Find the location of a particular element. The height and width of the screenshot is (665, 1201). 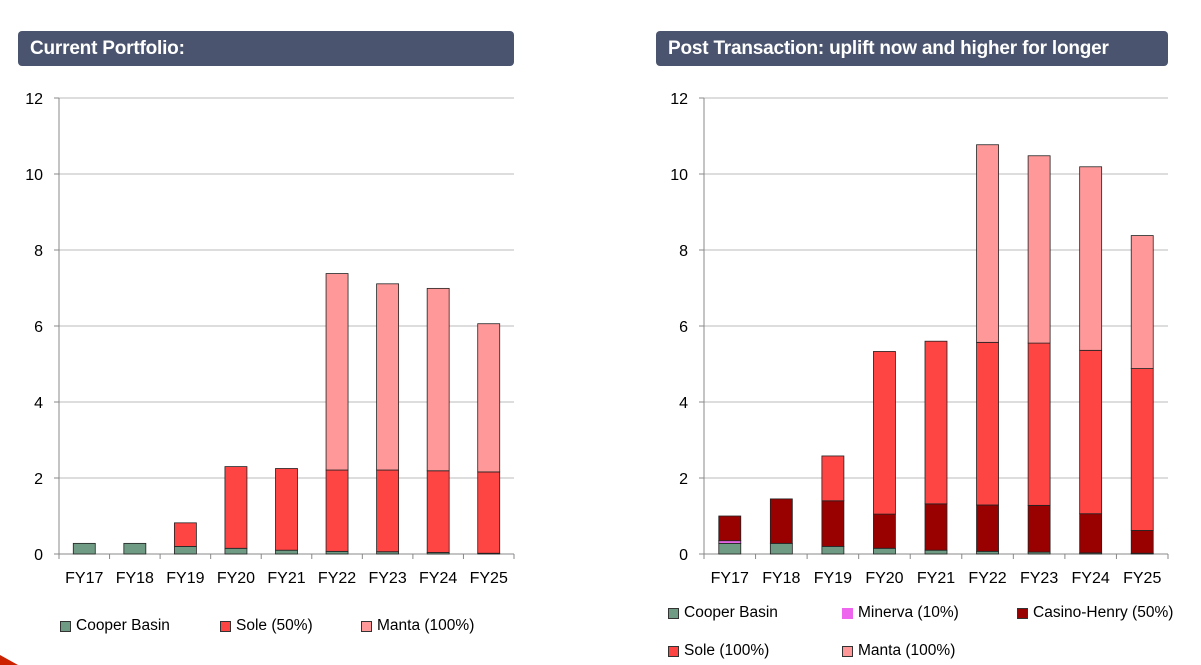

bar-sole-50-fy25 is located at coordinates (489, 512).